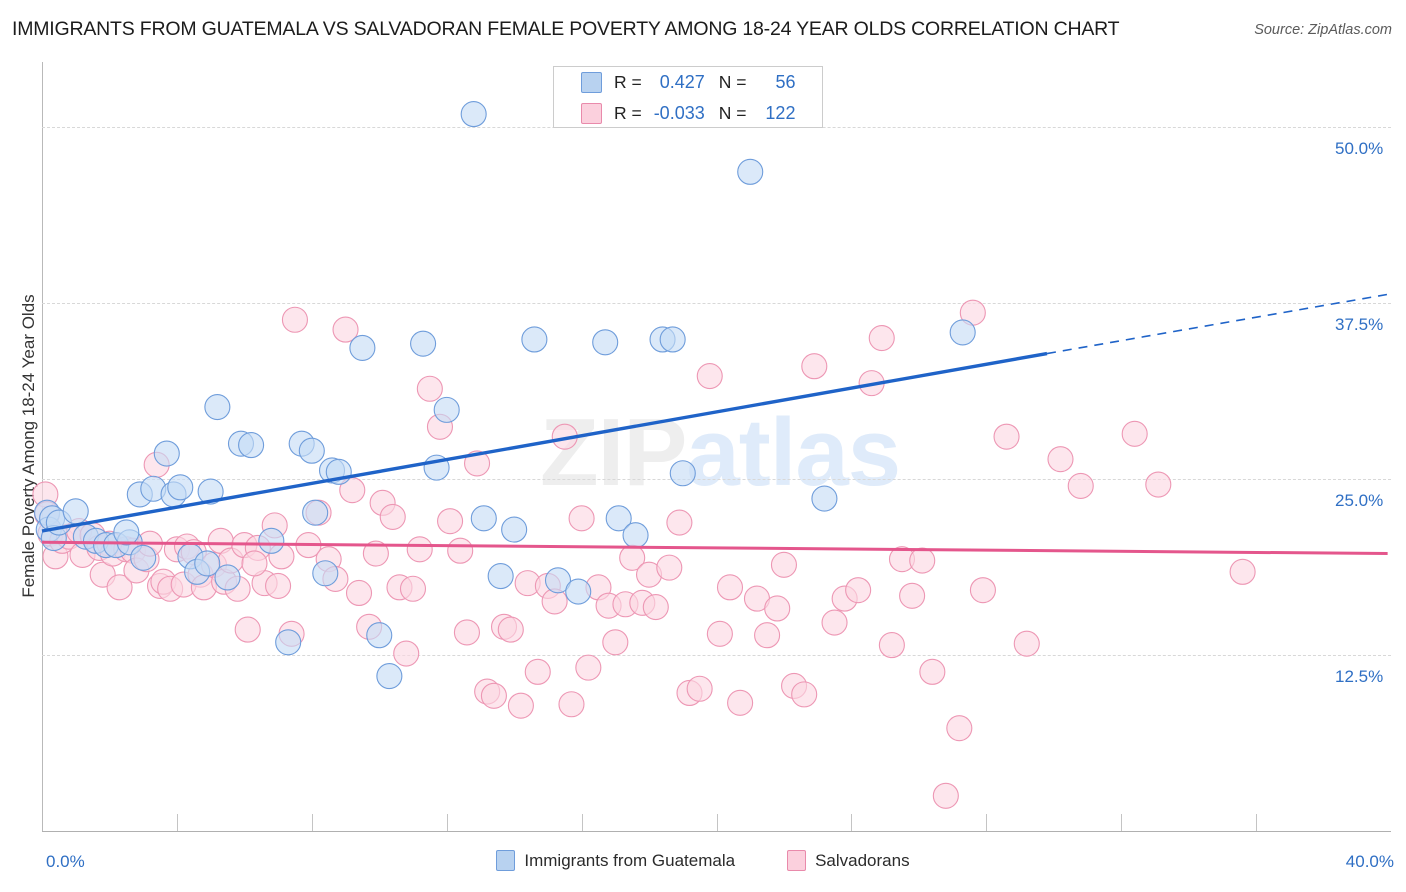 The width and height of the screenshot is (1406, 892). Describe the element at coordinates (785, 82) in the screenshot. I see `n-value-blue: 56` at that location.